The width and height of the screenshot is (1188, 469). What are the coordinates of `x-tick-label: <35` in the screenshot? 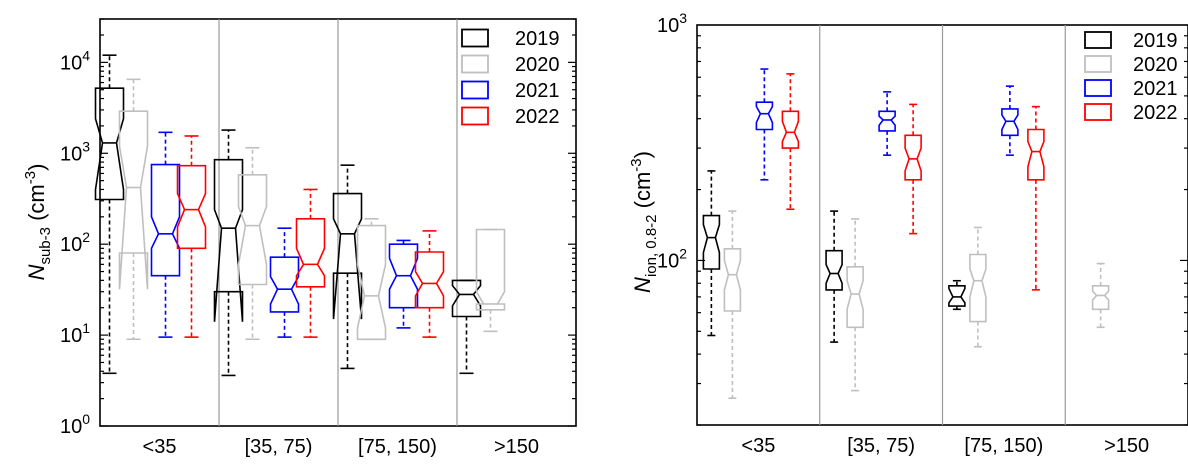 It's located at (160, 447).